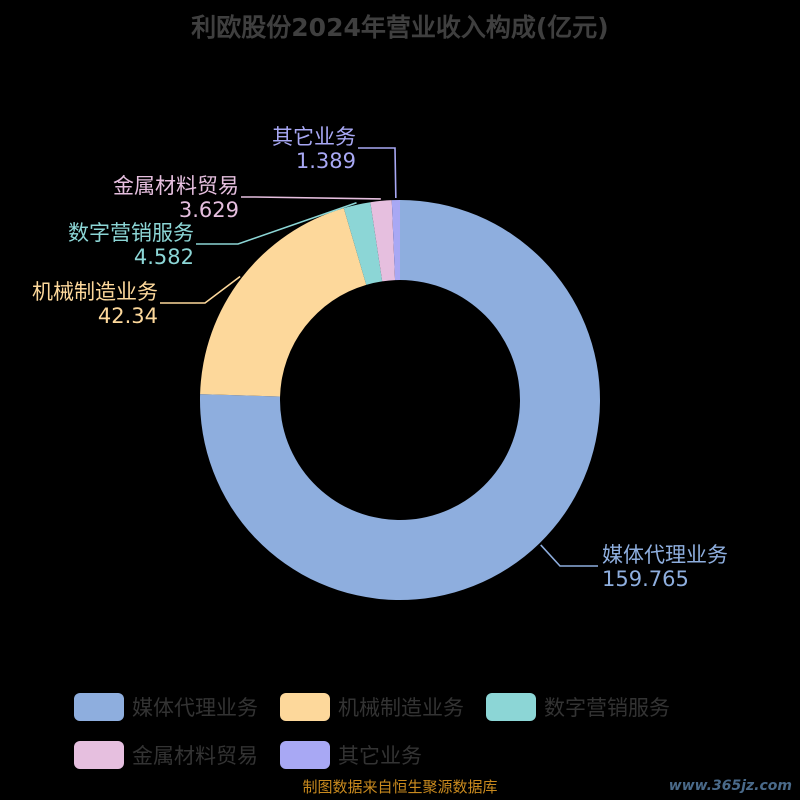  I want to click on legend-item-metal-trade: 金属材料贸易, so click(166, 755).